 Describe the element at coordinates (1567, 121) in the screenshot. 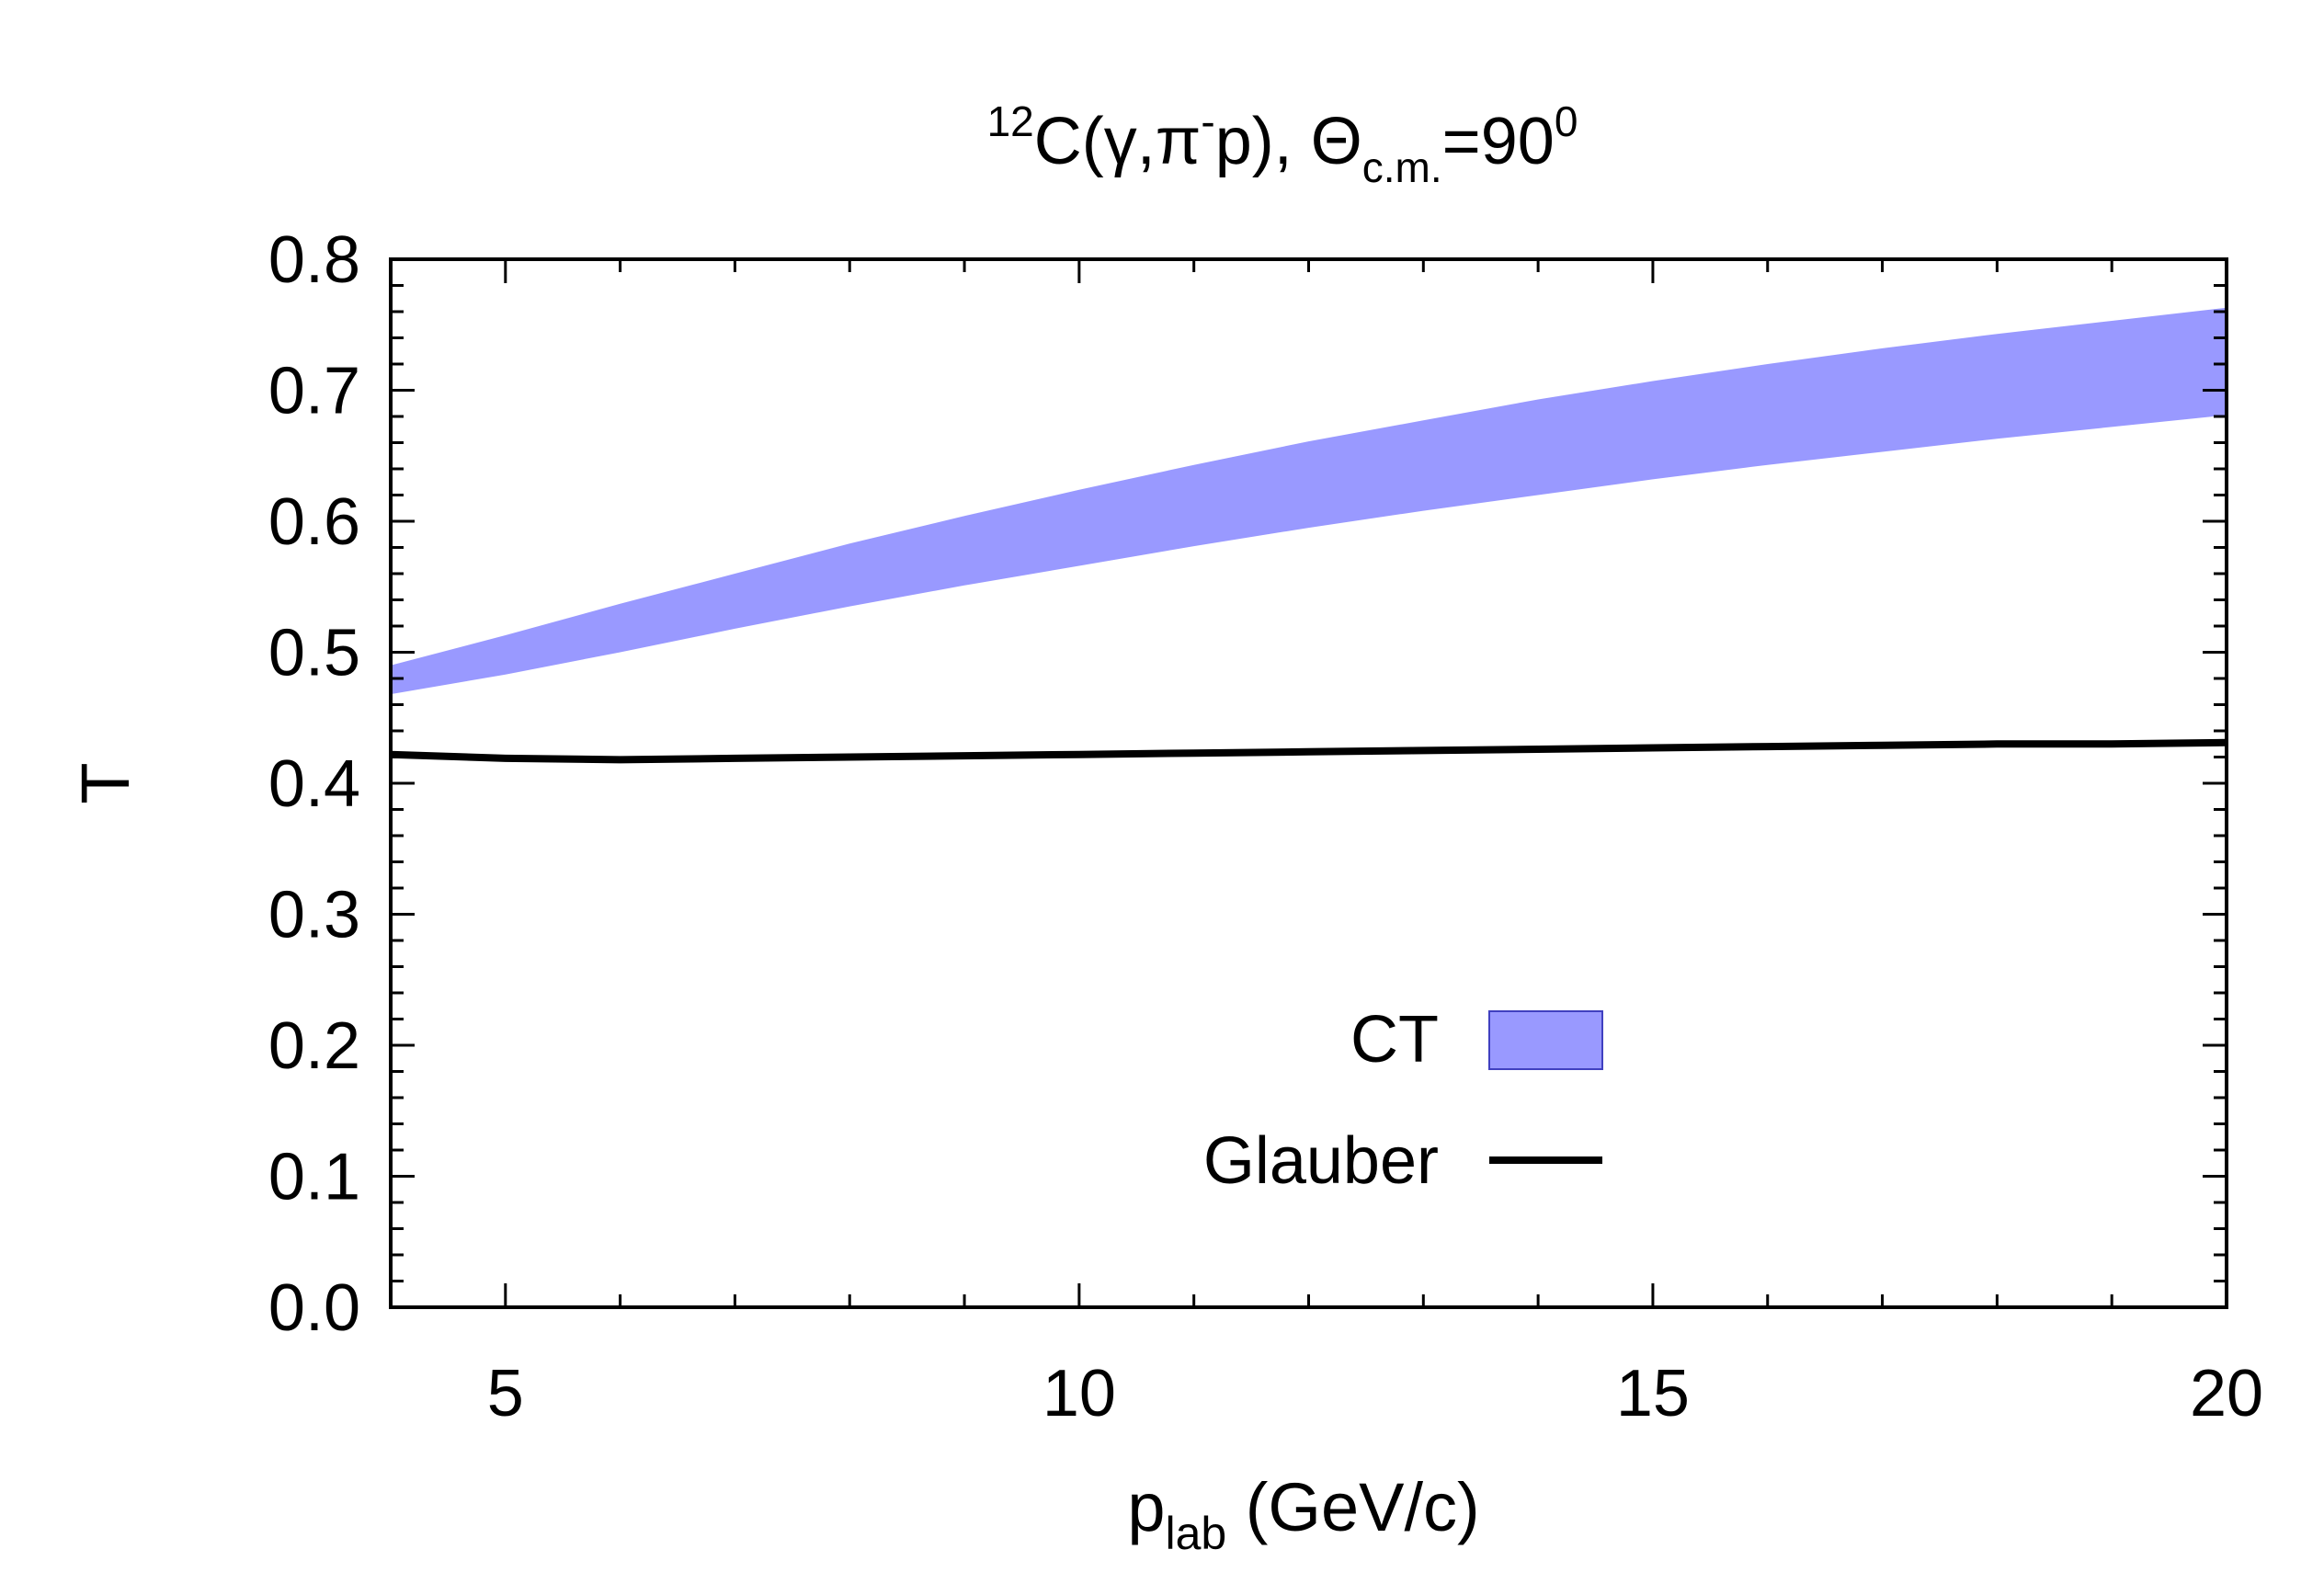

I see `title-sup-0: 0` at that location.